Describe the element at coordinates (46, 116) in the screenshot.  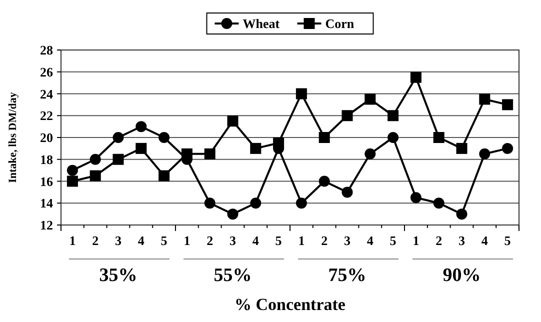
I see `y-tick-label: 22` at that location.